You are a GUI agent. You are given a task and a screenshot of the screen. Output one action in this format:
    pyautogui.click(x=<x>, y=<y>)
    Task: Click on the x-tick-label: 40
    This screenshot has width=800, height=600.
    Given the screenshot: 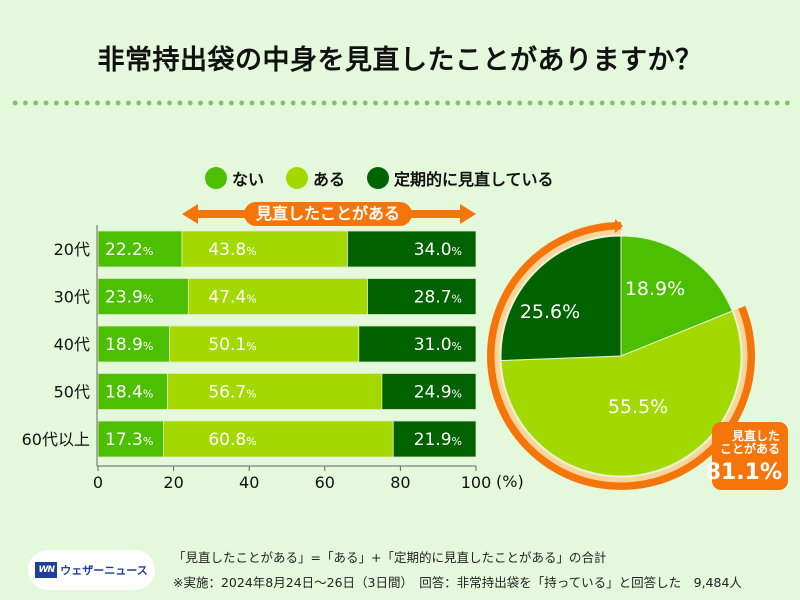 What is the action you would take?
    pyautogui.click(x=249, y=482)
    